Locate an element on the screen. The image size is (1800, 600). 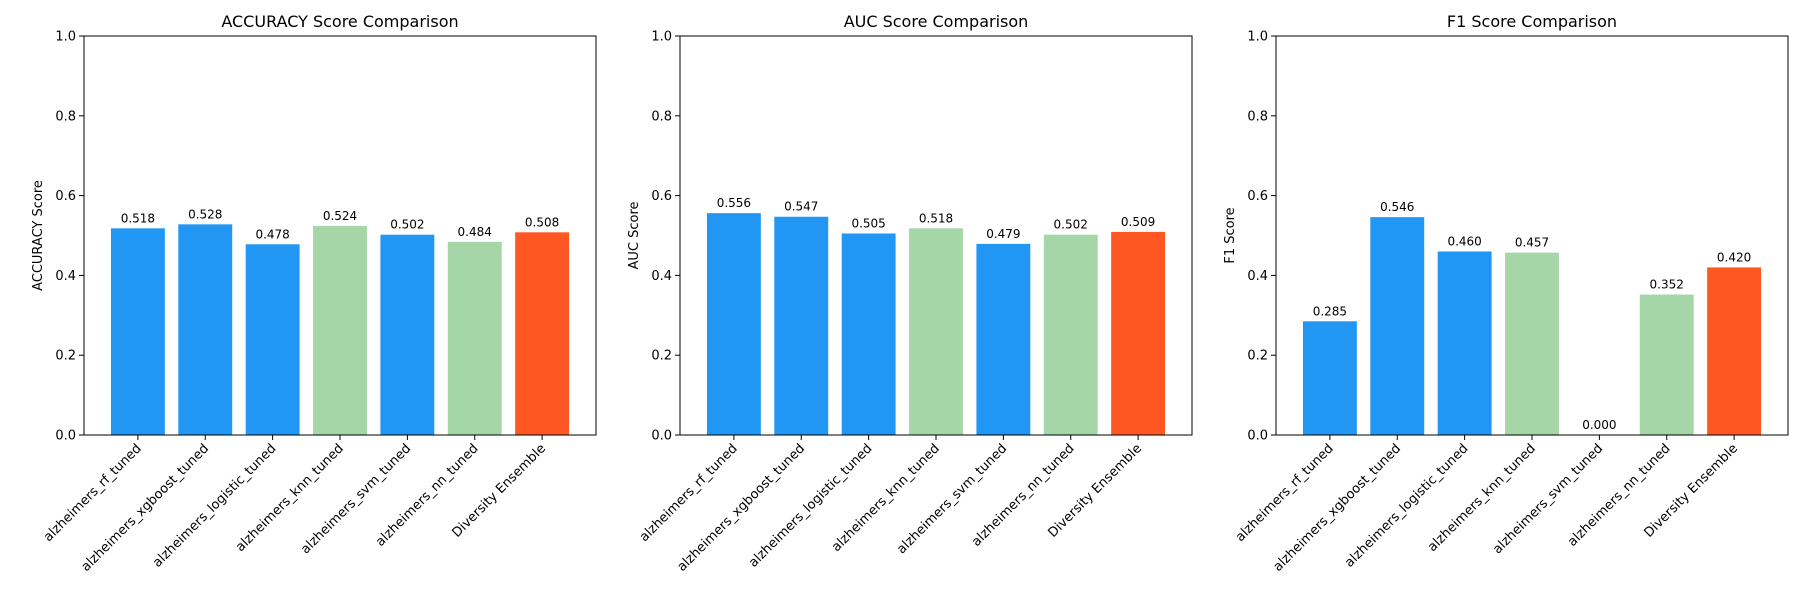
bar-value-label: 0.000 is located at coordinates (1599, 425).